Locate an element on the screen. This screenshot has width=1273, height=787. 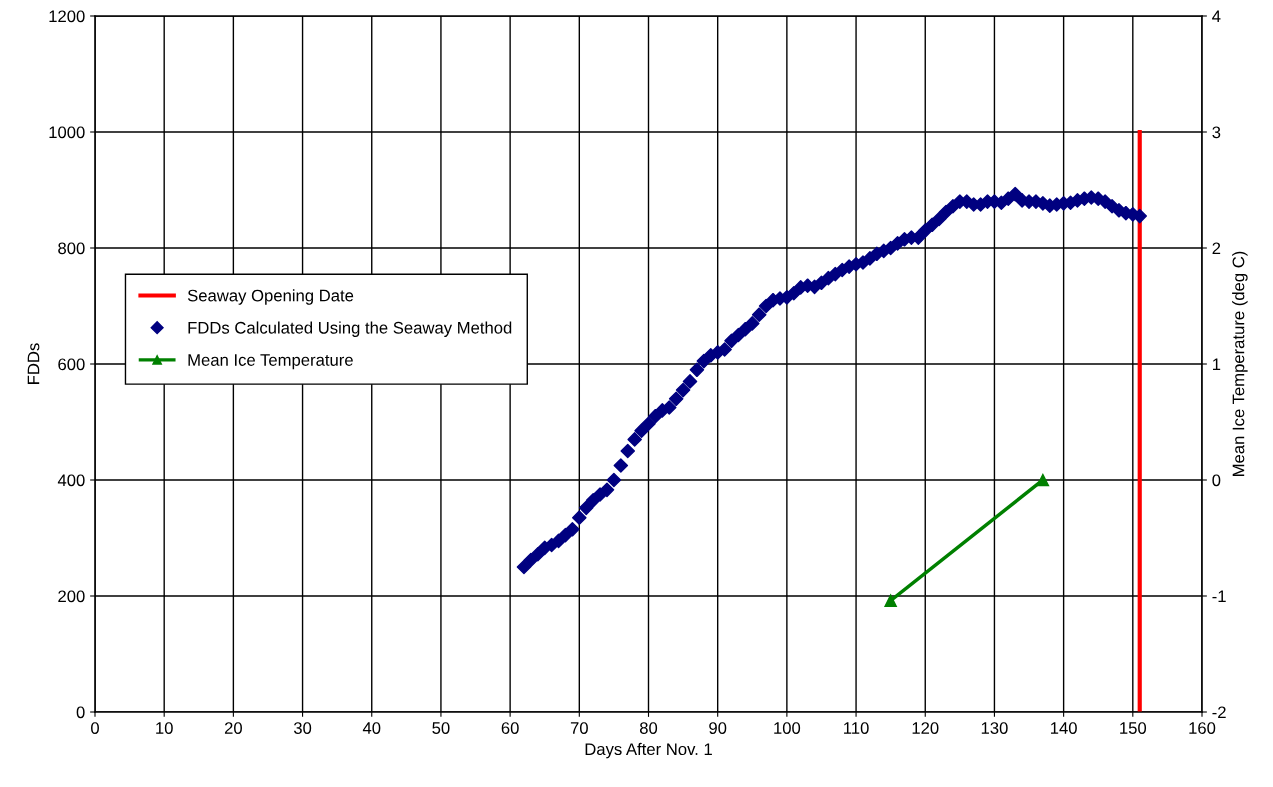
y2-tick-label: -2 is located at coordinates (1219, 712).